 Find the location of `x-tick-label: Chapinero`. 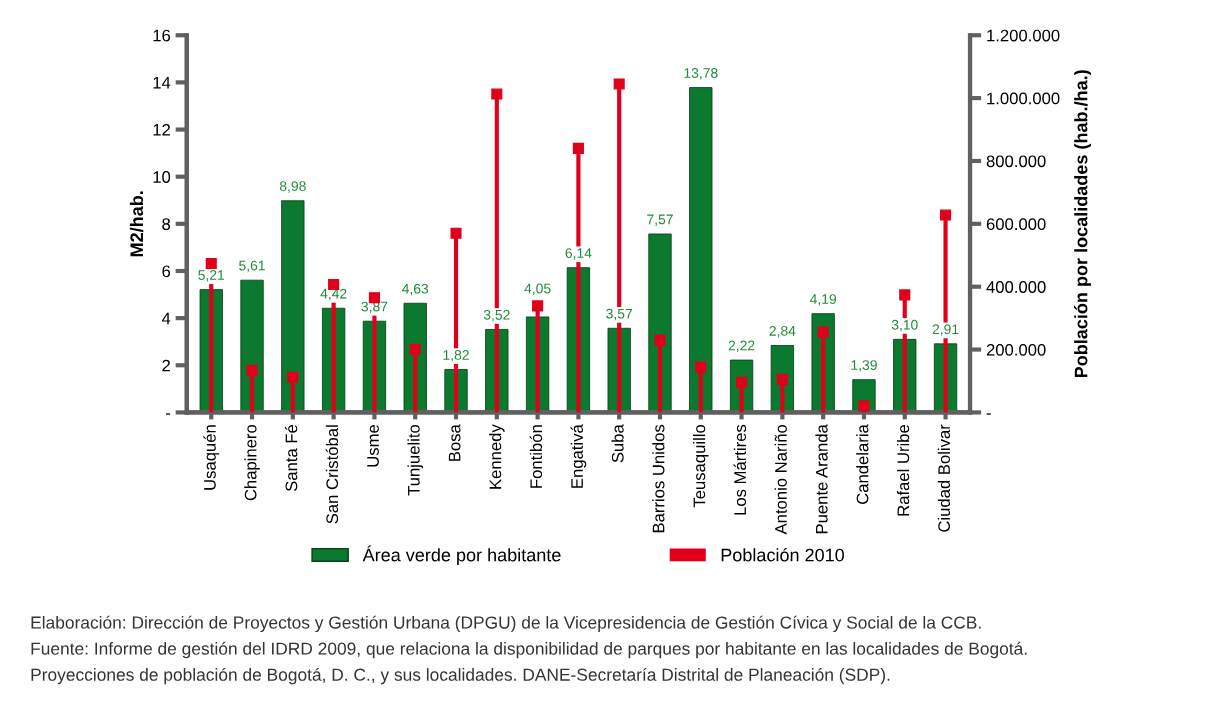

x-tick-label: Chapinero is located at coordinates (252, 462).